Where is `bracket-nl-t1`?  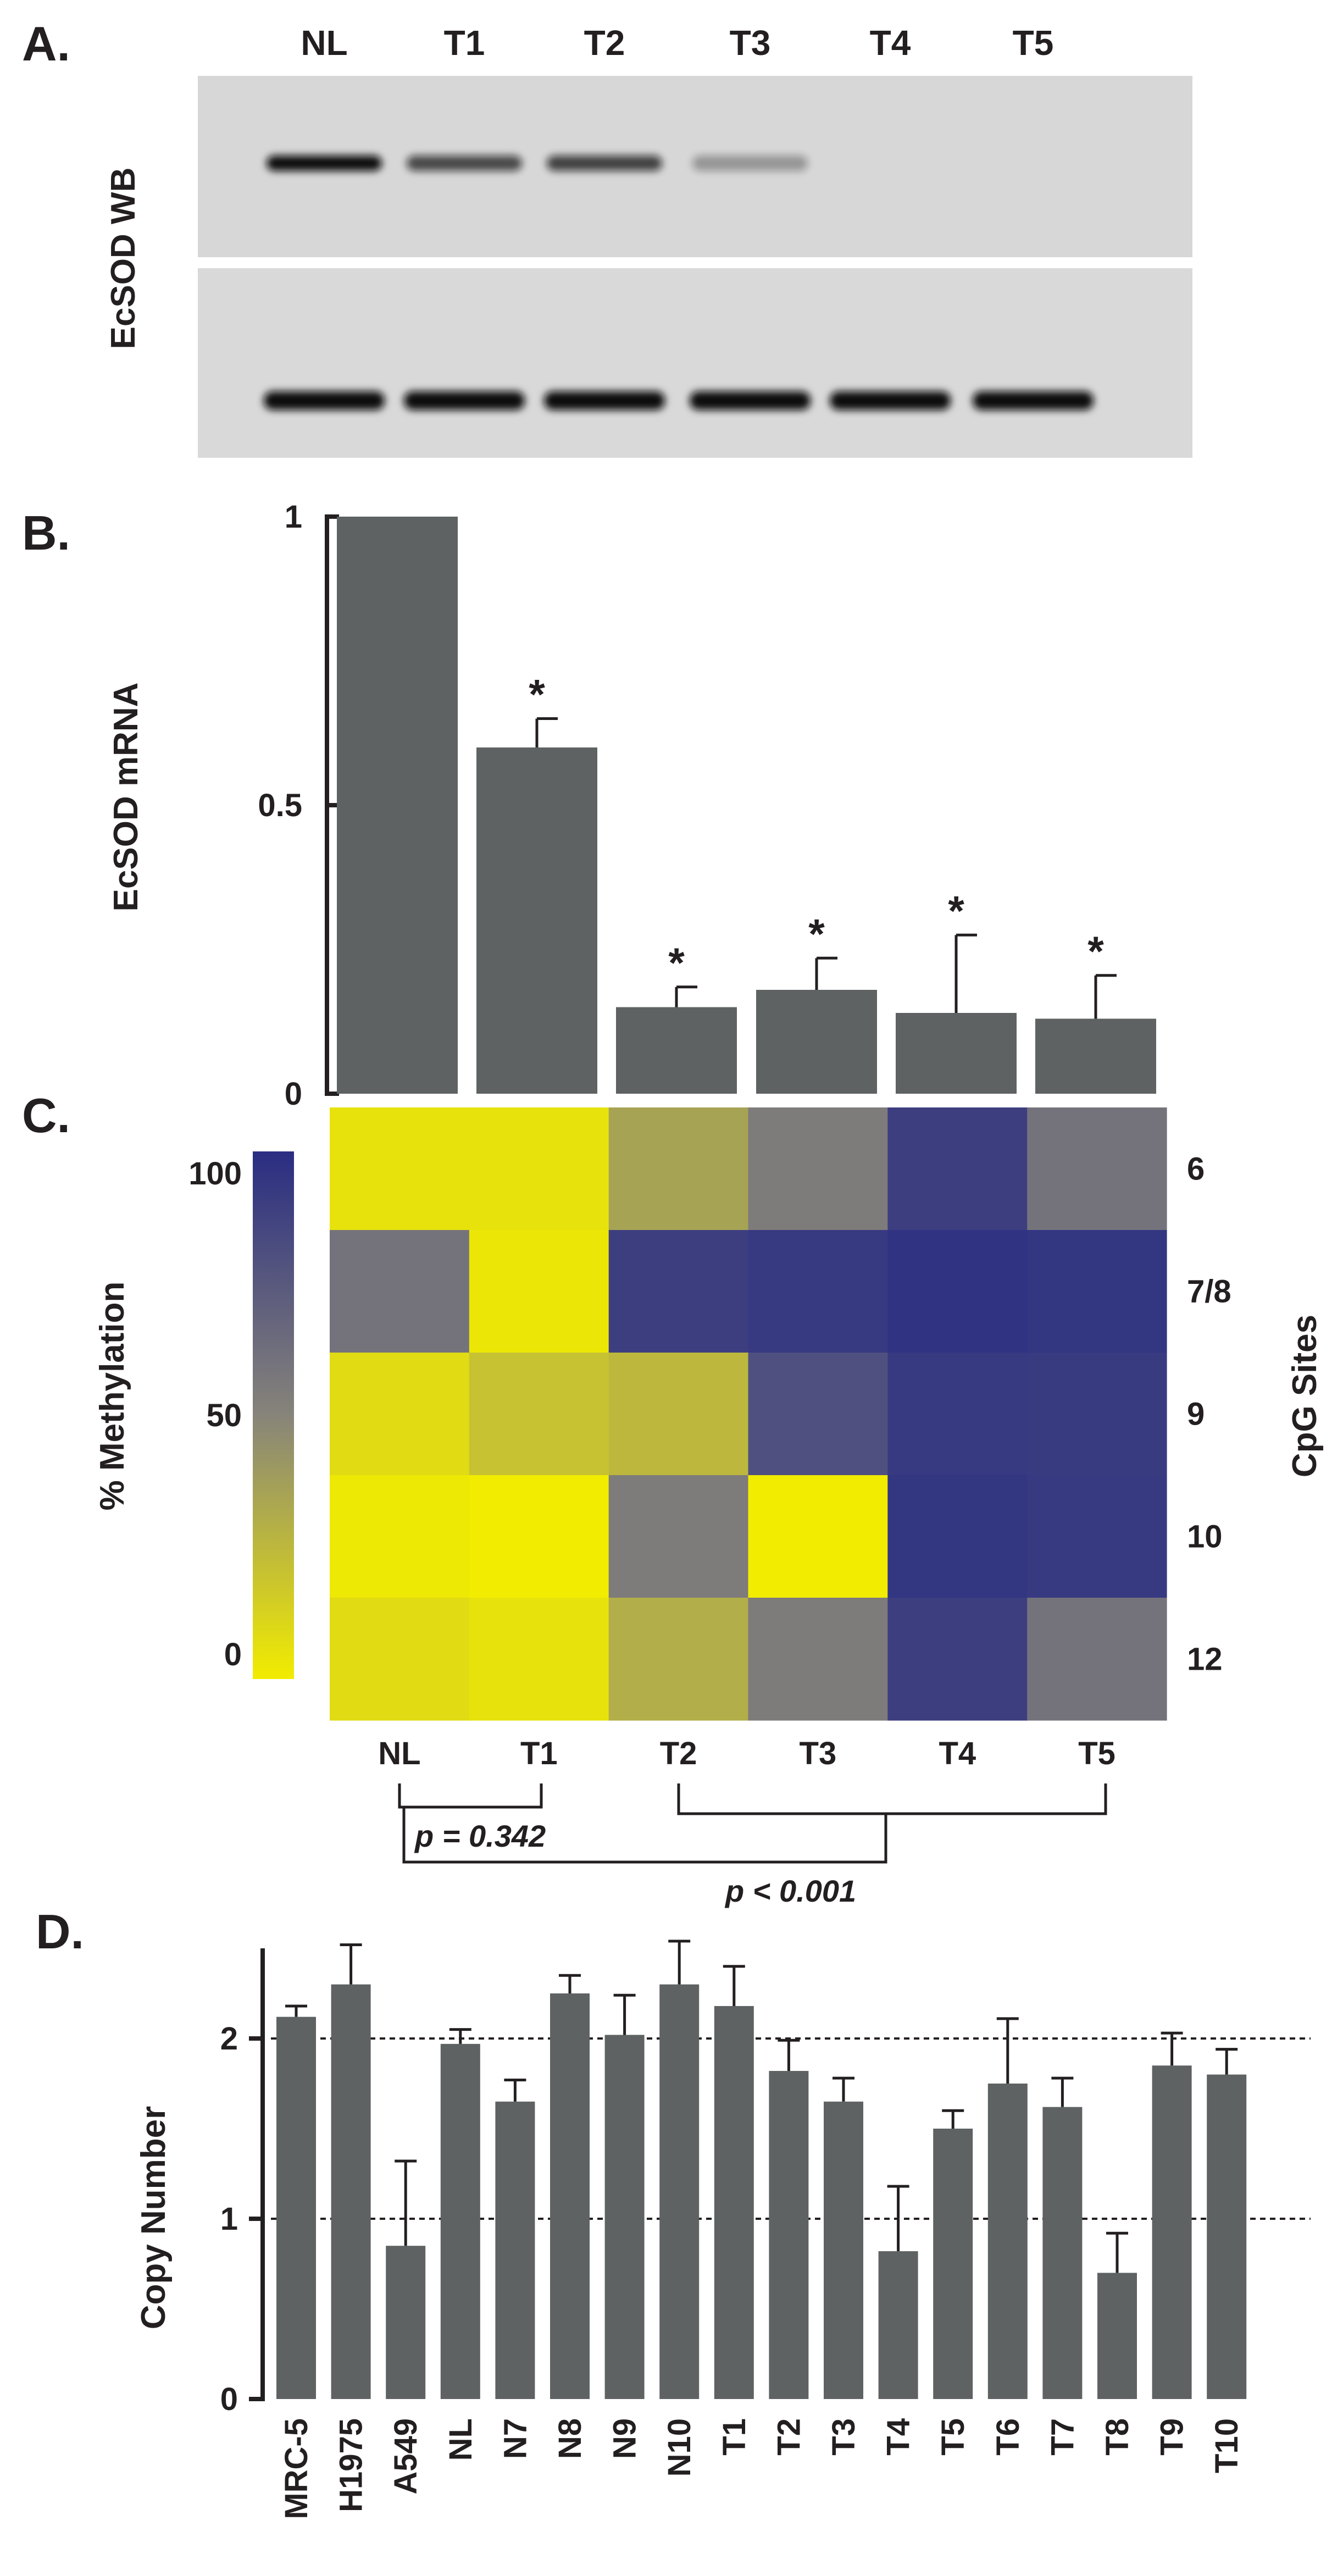 bracket-nl-t1 is located at coordinates (470, 1796).